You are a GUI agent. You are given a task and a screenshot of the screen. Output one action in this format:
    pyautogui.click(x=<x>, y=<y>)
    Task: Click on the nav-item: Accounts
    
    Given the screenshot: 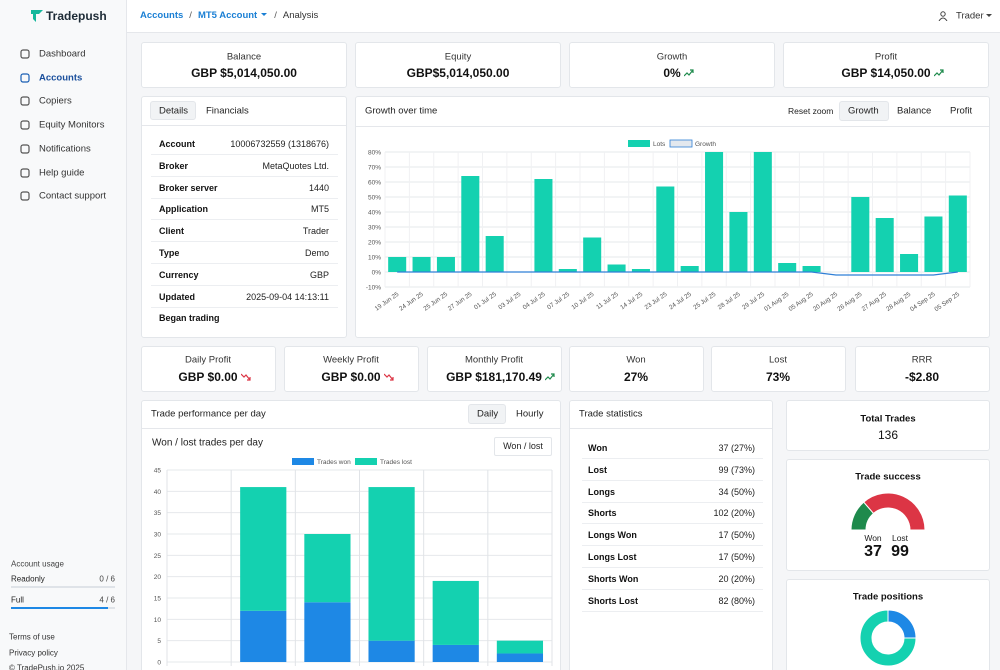 What is the action you would take?
    pyautogui.click(x=61, y=78)
    